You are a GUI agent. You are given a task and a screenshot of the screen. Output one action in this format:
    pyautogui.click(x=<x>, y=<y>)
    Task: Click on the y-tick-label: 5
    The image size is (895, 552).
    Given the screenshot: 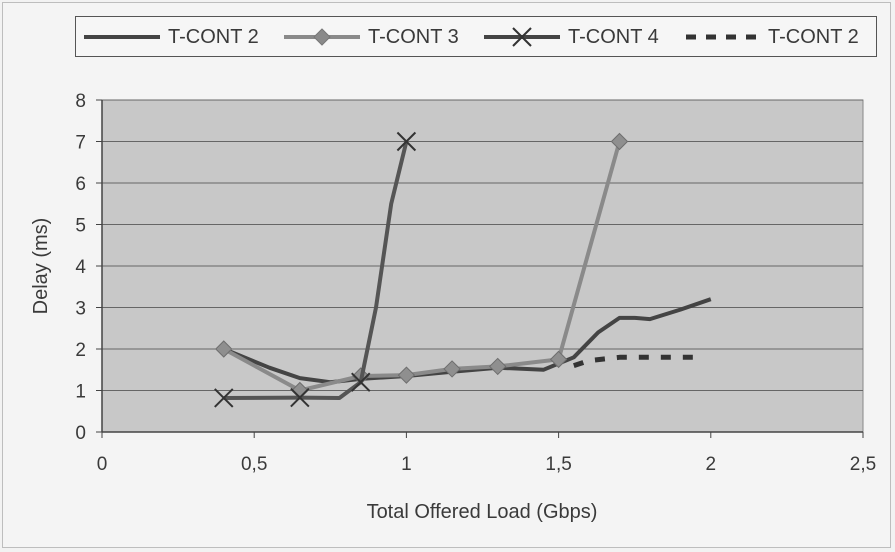 What is the action you would take?
    pyautogui.click(x=80, y=226)
    